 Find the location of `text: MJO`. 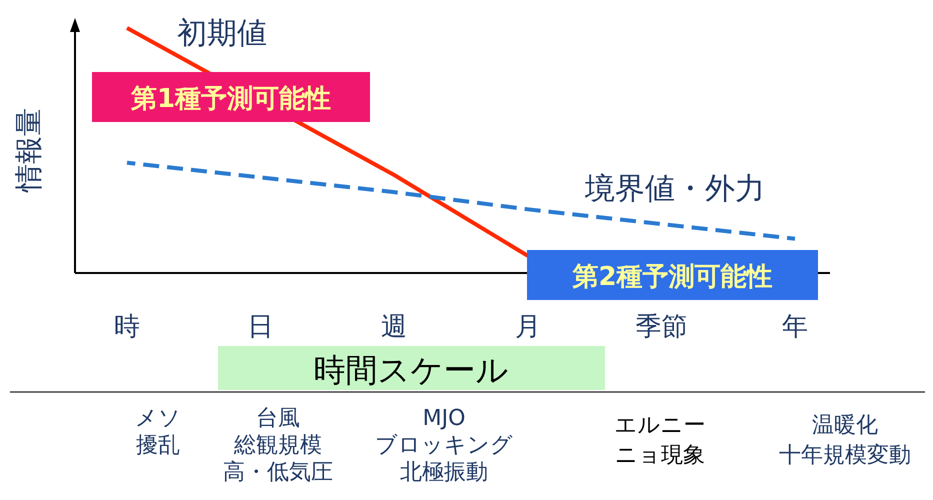

text: MJO is located at coordinates (444, 418).